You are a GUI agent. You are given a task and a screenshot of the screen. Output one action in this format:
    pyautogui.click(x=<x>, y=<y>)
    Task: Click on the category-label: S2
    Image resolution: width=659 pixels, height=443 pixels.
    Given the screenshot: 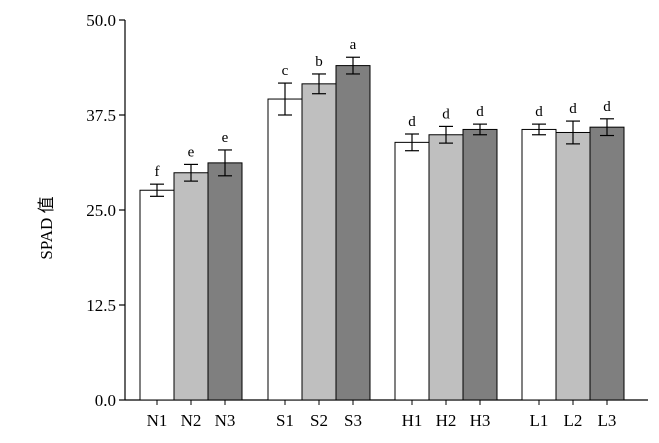 What is the action you would take?
    pyautogui.click(x=319, y=420)
    